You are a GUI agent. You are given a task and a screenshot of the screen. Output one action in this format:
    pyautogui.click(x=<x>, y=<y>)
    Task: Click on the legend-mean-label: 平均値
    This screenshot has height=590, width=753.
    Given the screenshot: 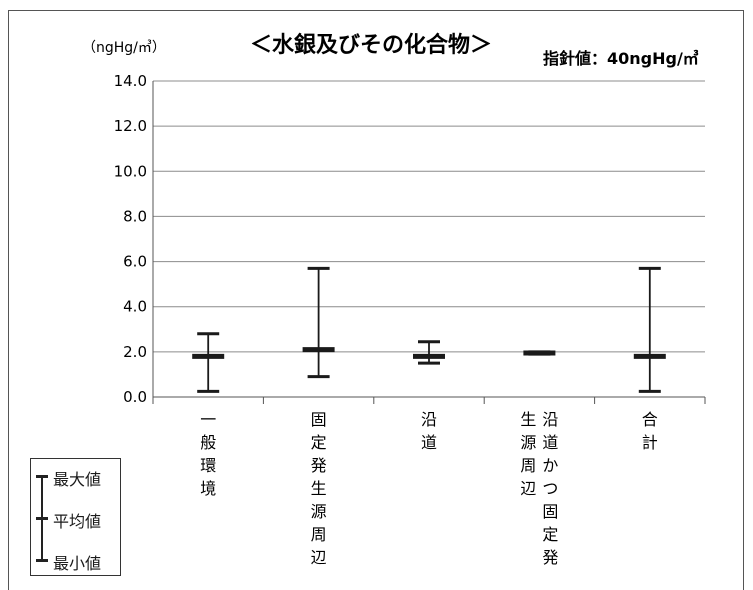 What is the action you would take?
    pyautogui.click(x=77, y=521)
    